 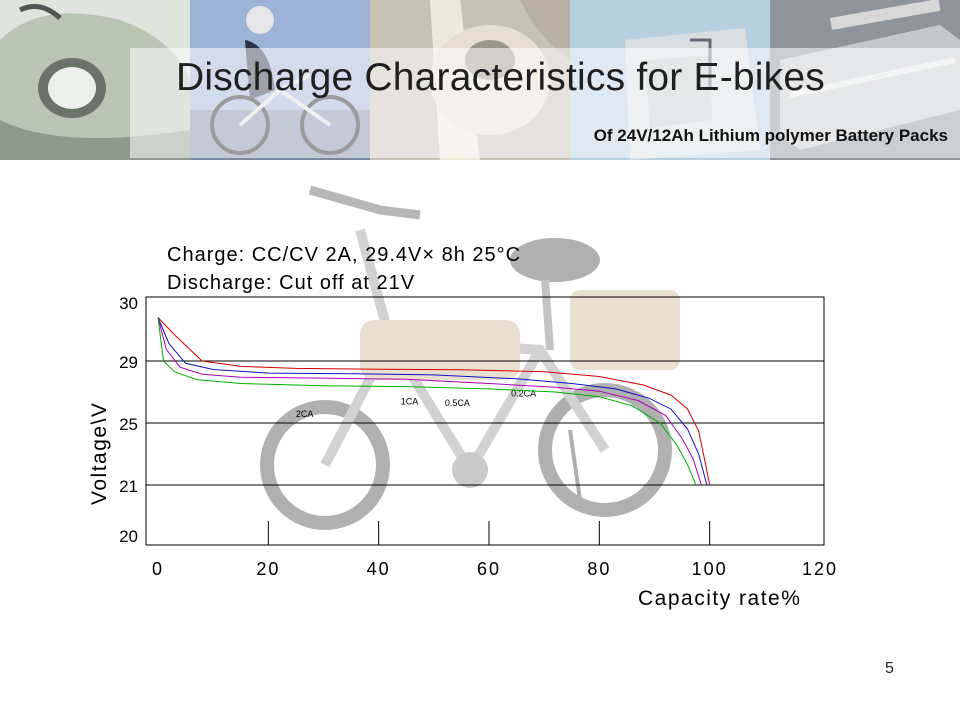 I want to click on series-line-02ca, so click(x=434, y=401).